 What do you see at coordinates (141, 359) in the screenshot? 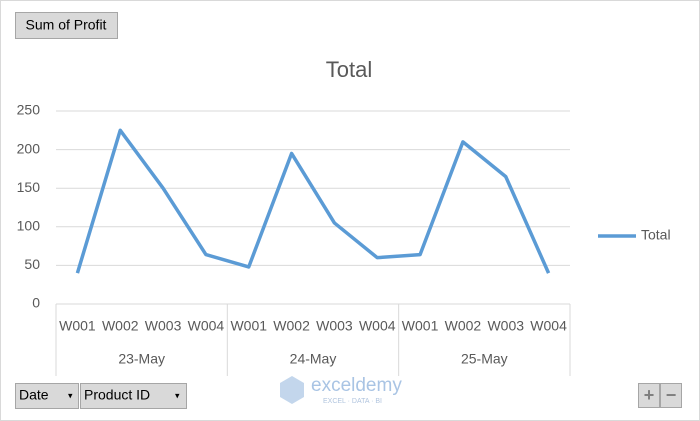
I see `group-label: 23-May` at bounding box center [141, 359].